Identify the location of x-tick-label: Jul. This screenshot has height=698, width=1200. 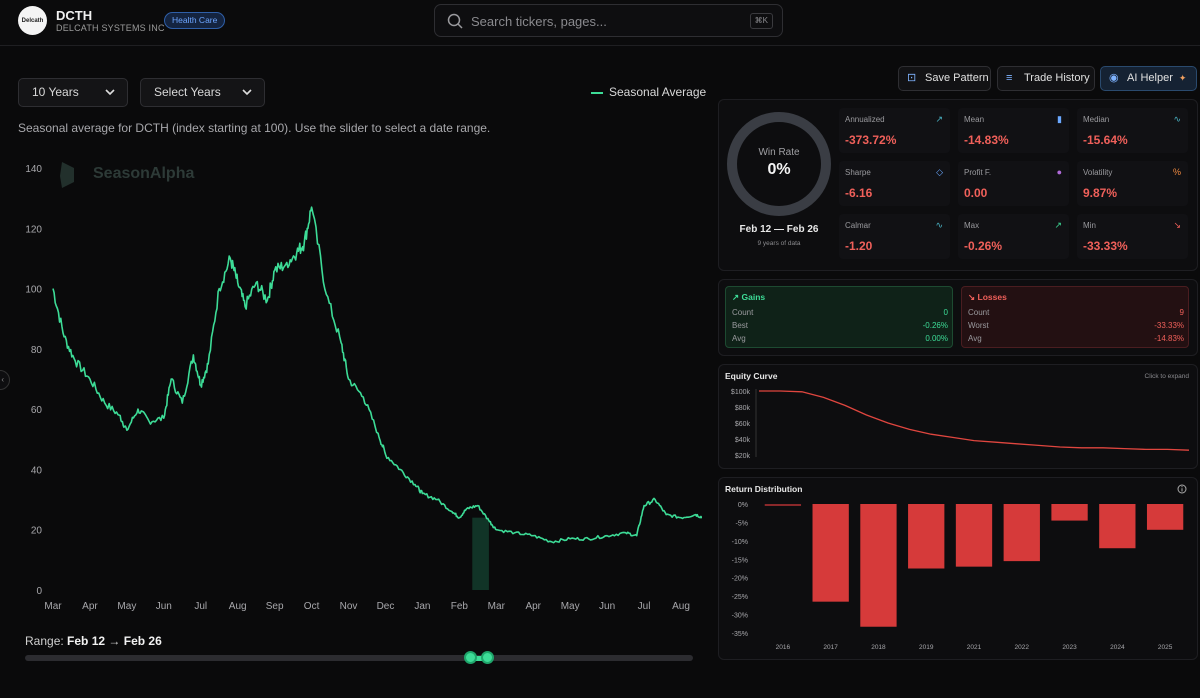
(644, 606).